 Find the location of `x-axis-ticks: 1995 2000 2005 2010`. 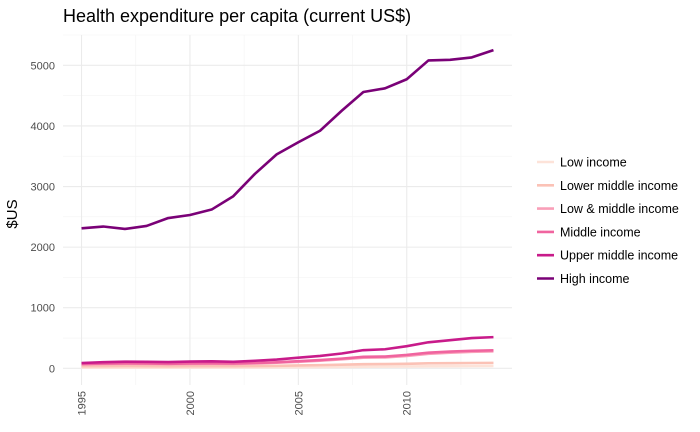

x-axis-ticks: 1995 2000 2005 2010 is located at coordinates (245, 403).